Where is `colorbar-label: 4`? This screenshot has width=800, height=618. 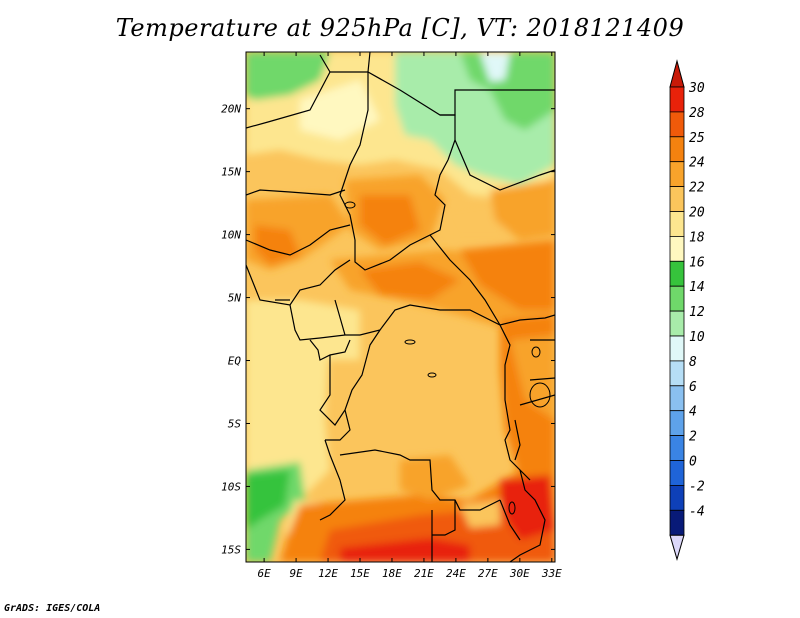 colorbar-label: 4 is located at coordinates (693, 412).